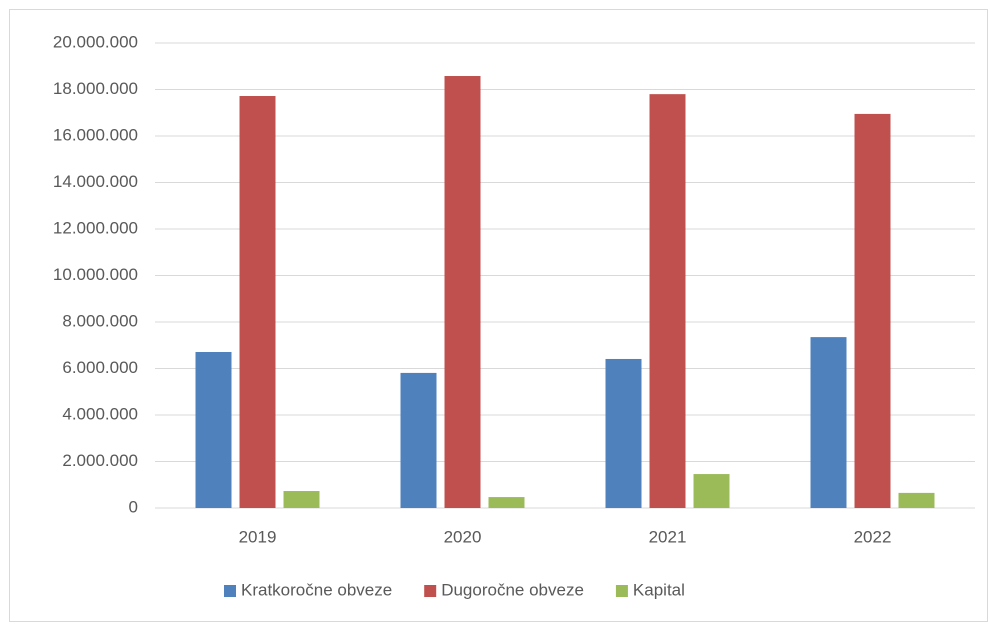  Describe the element at coordinates (95, 227) in the screenshot. I see `y-tick-label: 12.000.000` at that location.